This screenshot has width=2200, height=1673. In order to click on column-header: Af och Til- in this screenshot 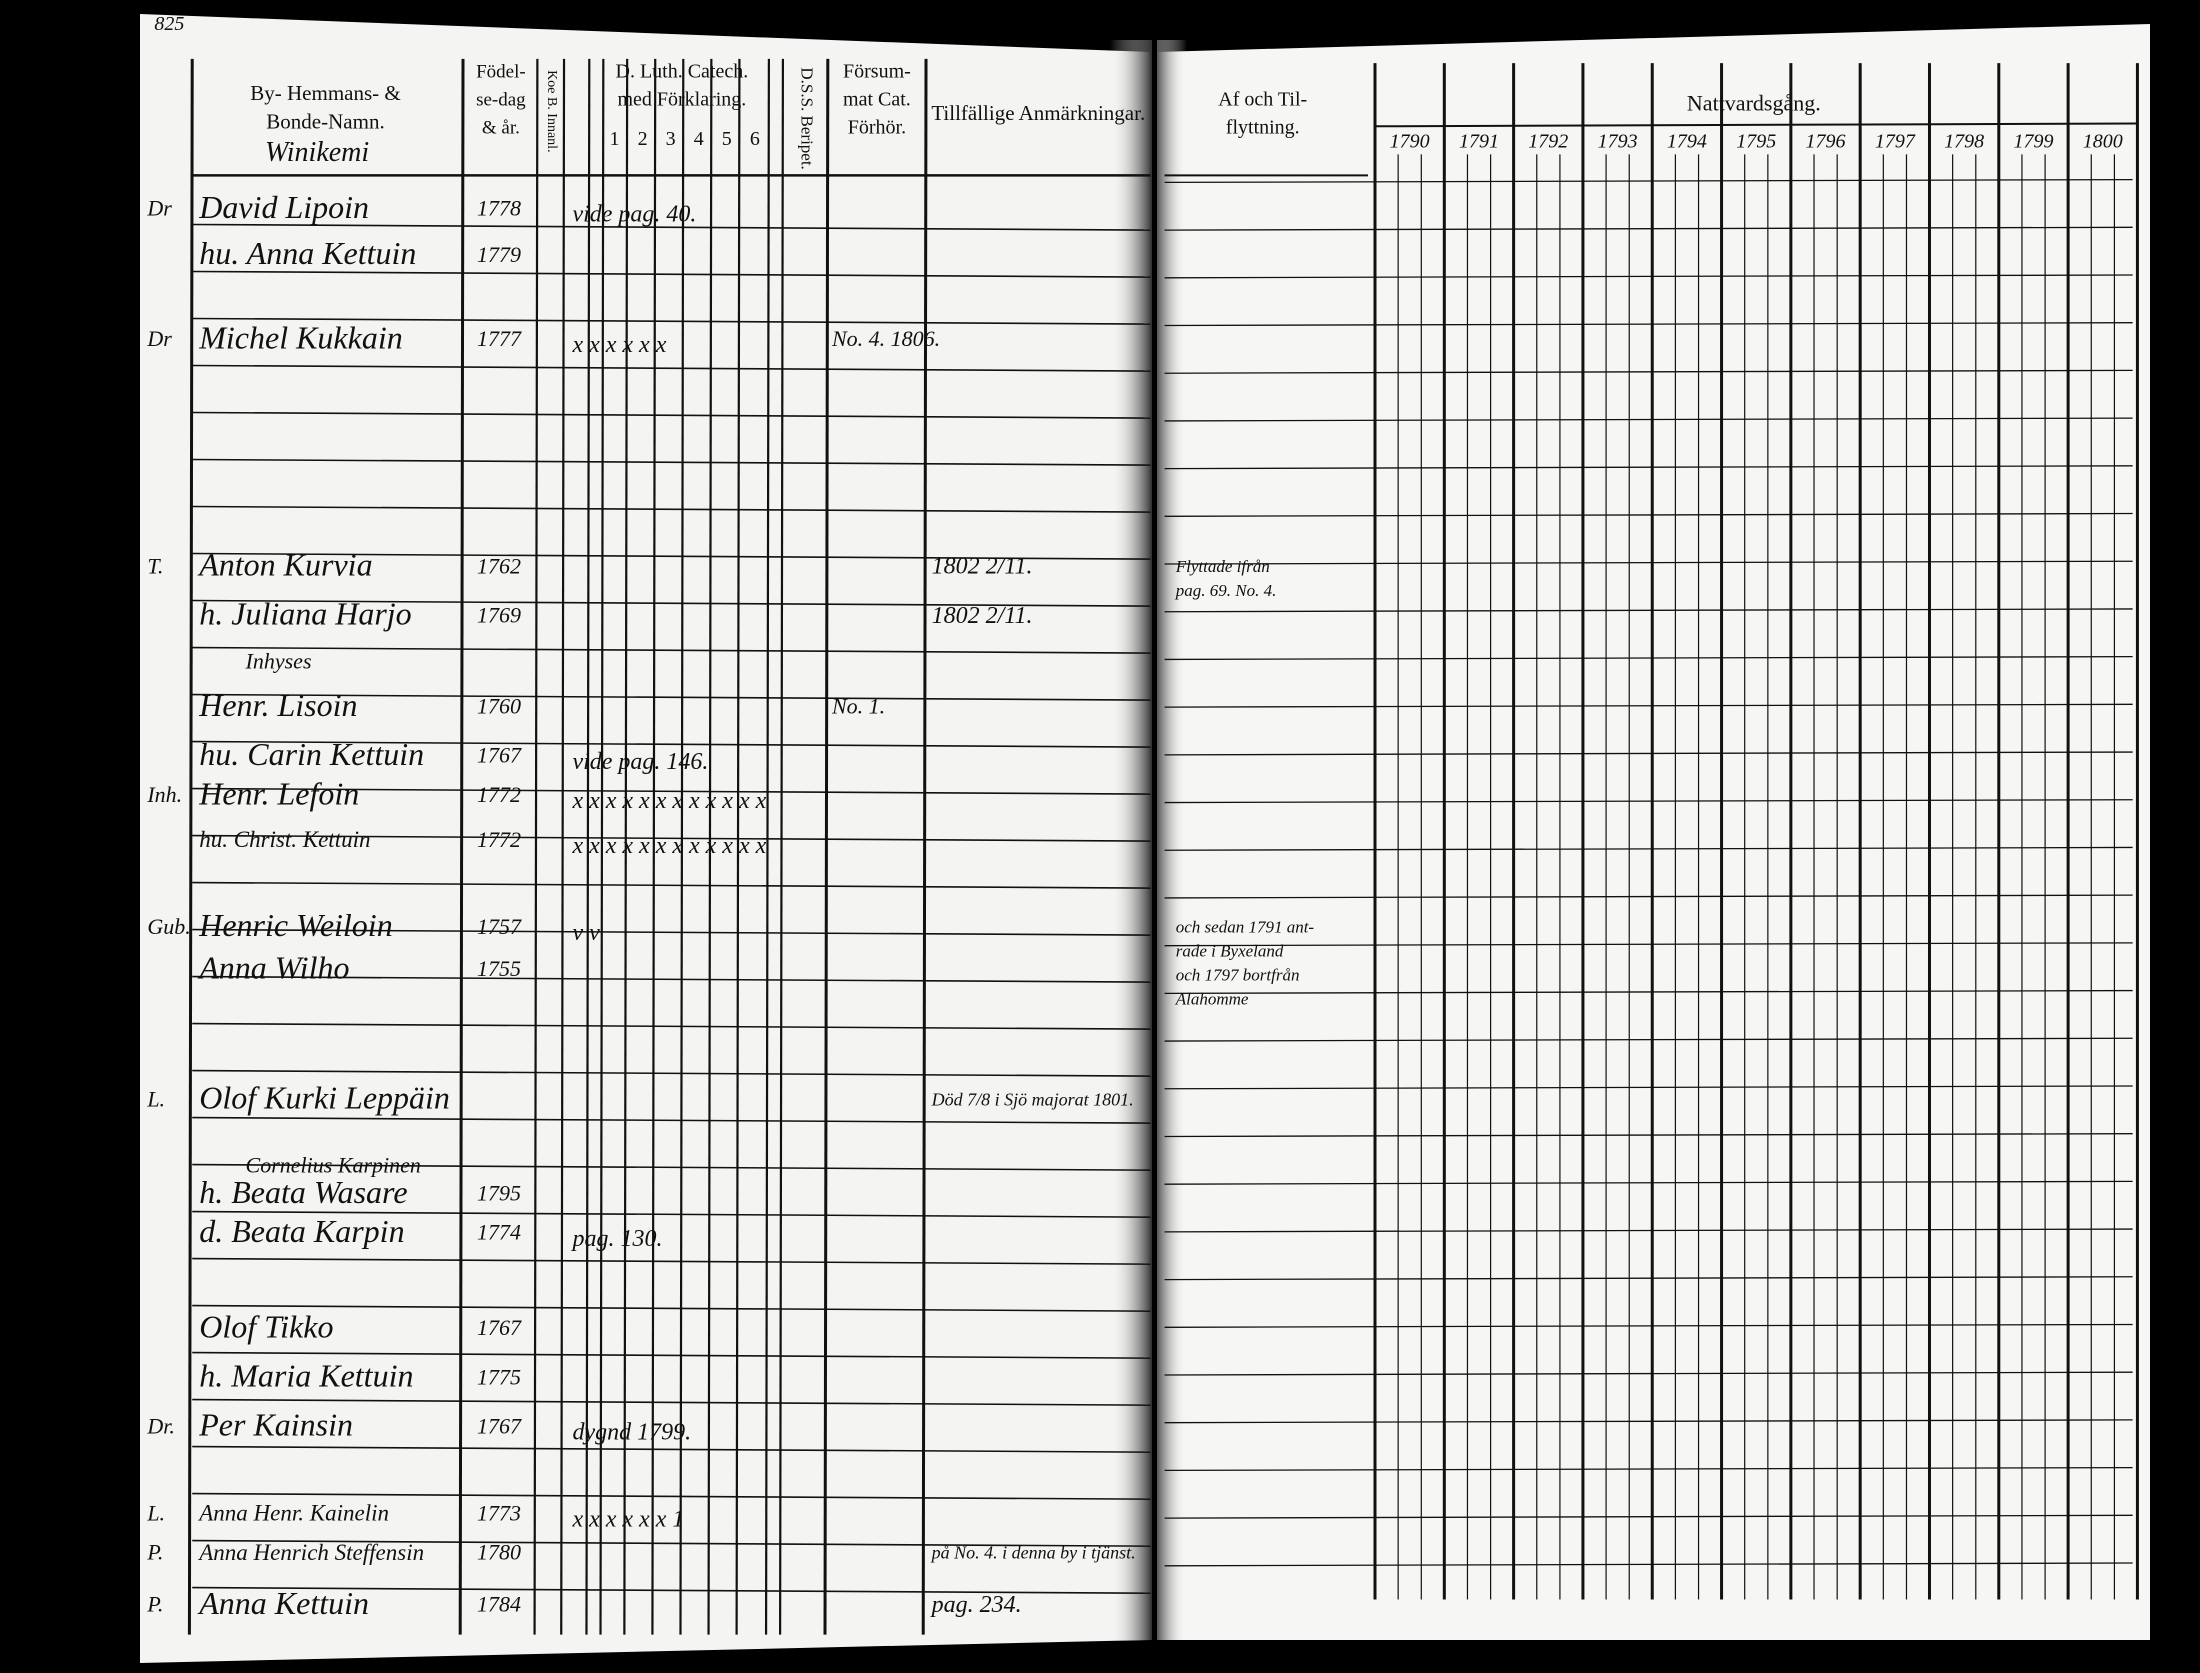, I will do `click(1262, 100)`.